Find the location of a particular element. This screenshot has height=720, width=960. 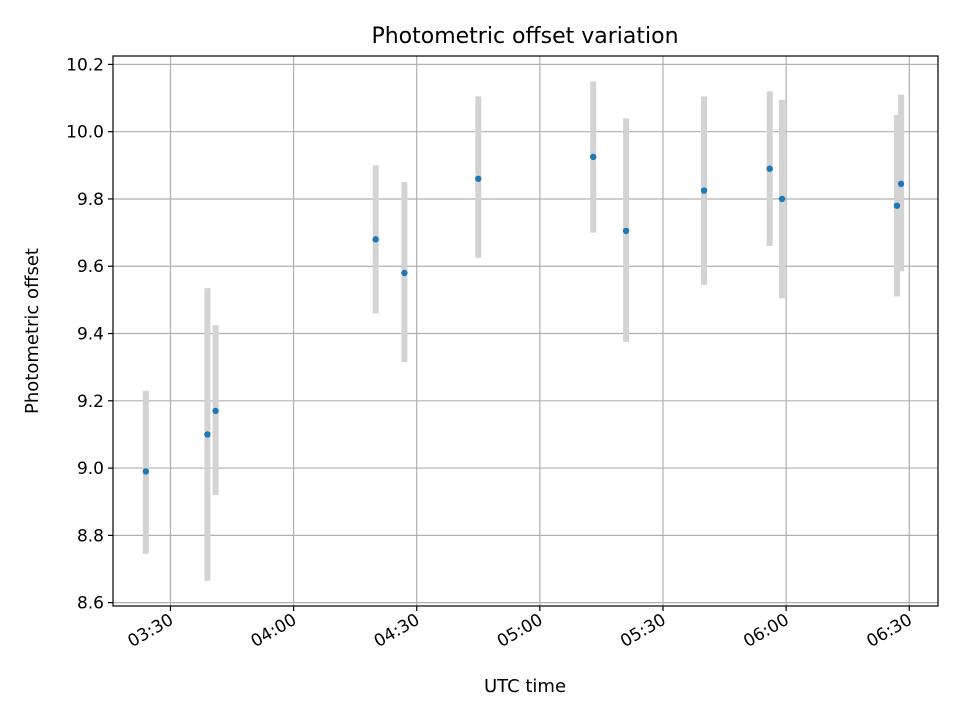

y-tick-label: 9.2 is located at coordinates (90, 402).